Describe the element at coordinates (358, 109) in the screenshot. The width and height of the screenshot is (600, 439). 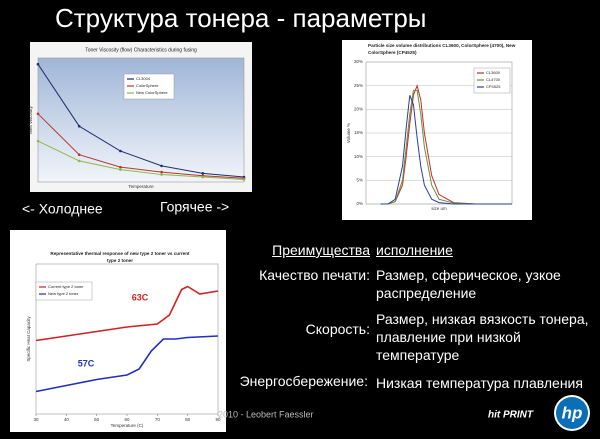
I see `y-tick-label: 20%` at that location.